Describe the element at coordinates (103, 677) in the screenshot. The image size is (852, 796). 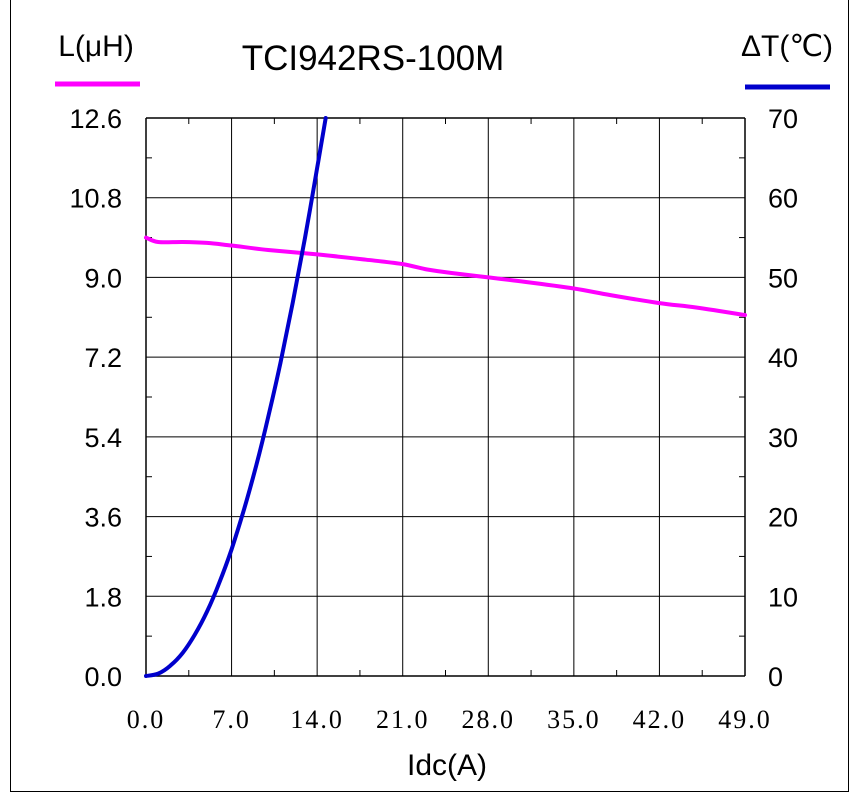
I see `y-left-tick-label: 0.0` at that location.